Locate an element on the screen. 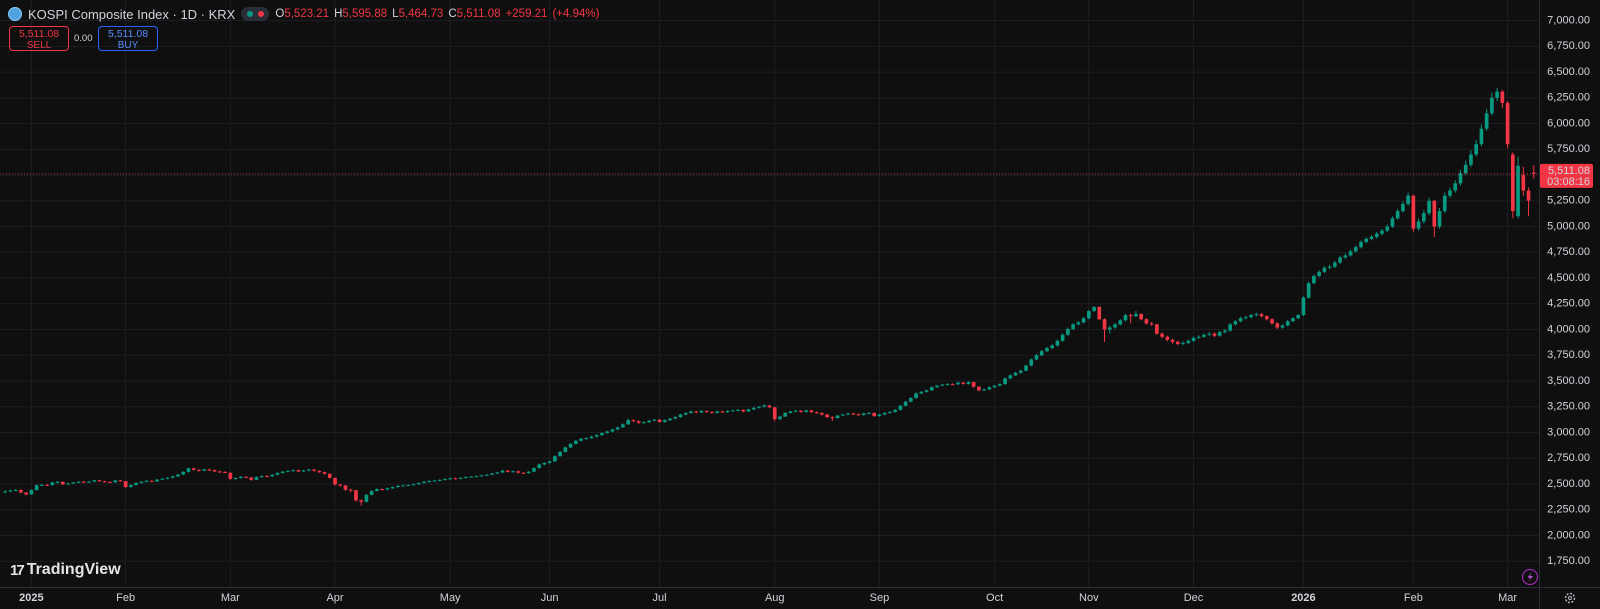  last-price-box is located at coordinates (1566, 175).